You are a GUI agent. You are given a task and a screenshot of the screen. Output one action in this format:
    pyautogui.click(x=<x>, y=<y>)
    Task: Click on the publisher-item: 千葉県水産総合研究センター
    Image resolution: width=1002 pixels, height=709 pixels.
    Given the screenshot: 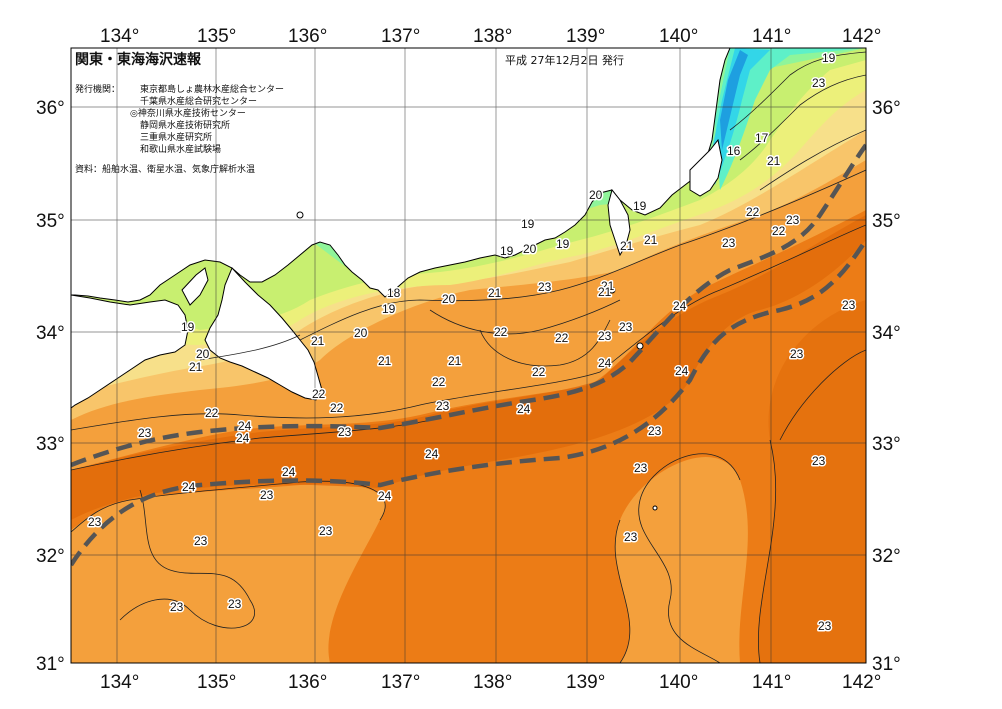 What is the action you would take?
    pyautogui.click(x=198, y=101)
    